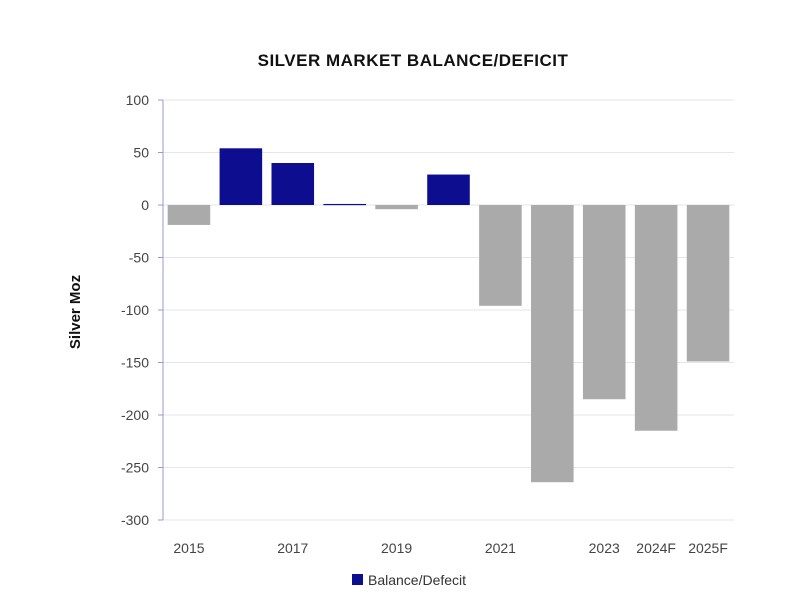 This screenshot has height=614, width=790. Describe the element at coordinates (500, 548) in the screenshot. I see `x-tick-label: 2021` at that location.